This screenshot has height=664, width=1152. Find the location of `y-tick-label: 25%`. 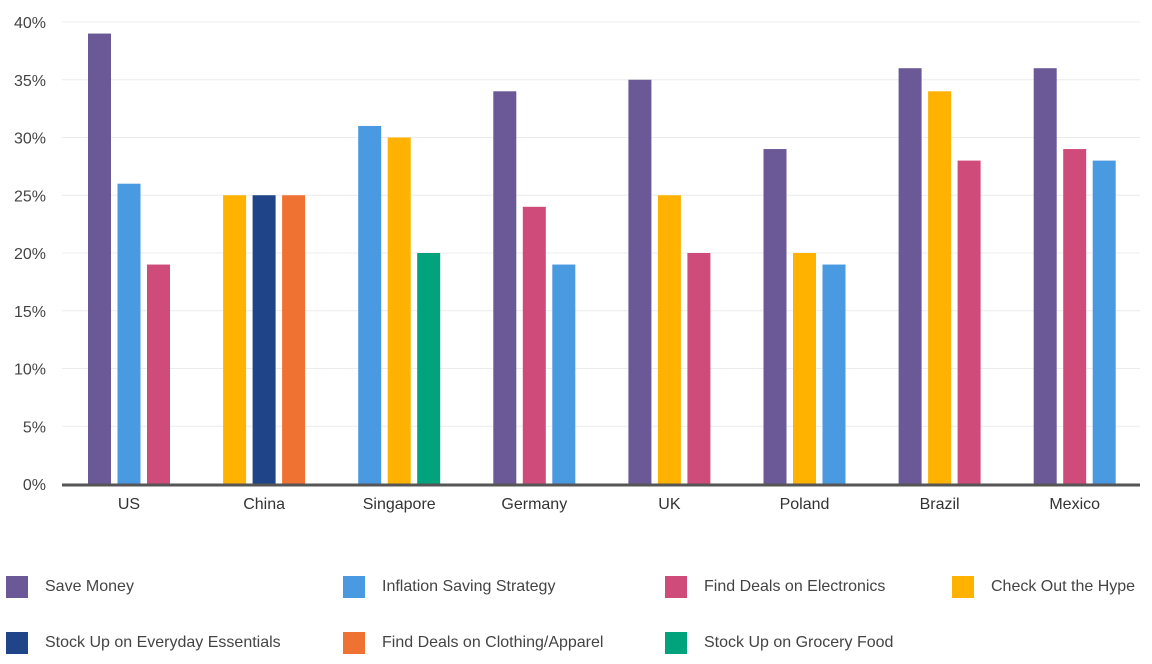

y-tick-label: 25% is located at coordinates (30, 196).